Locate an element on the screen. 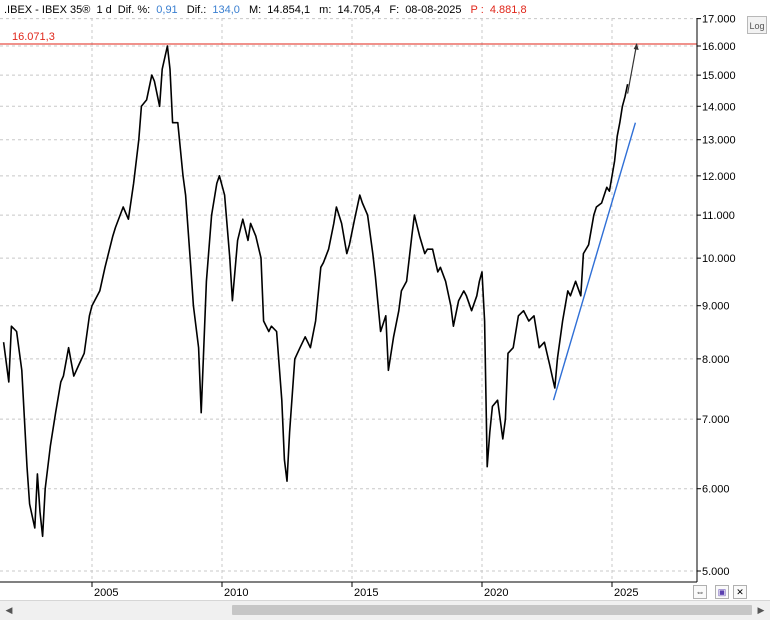 This screenshot has height=620, width=770. y-tick-label: 9.000 is located at coordinates (716, 307).